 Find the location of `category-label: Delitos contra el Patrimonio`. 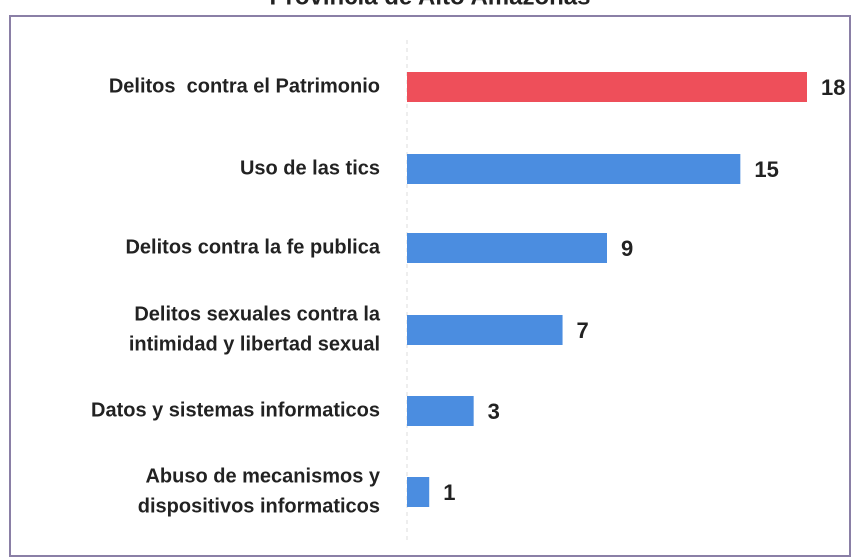

category-label: Delitos contra el Patrimonio is located at coordinates (244, 86).